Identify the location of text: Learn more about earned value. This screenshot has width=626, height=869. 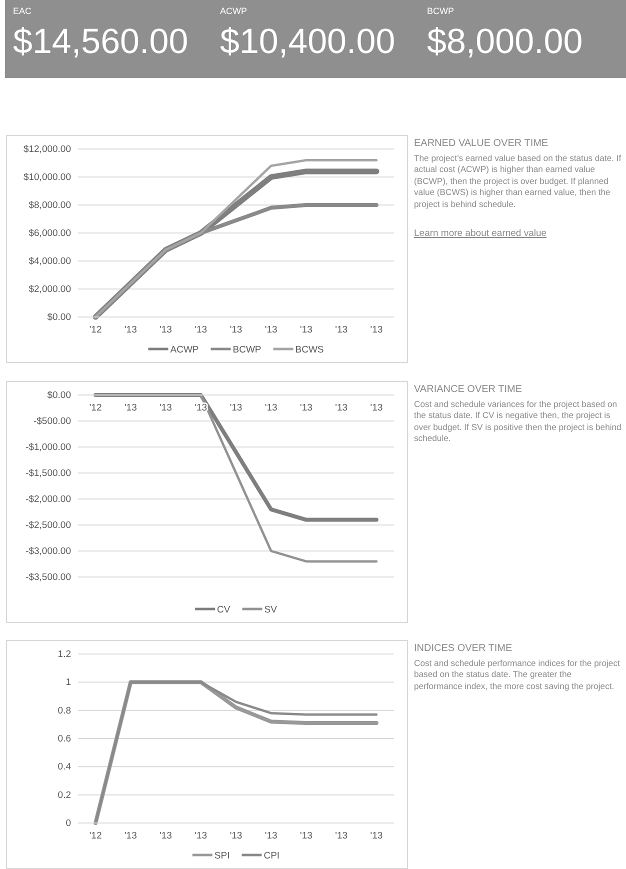
(481, 235).